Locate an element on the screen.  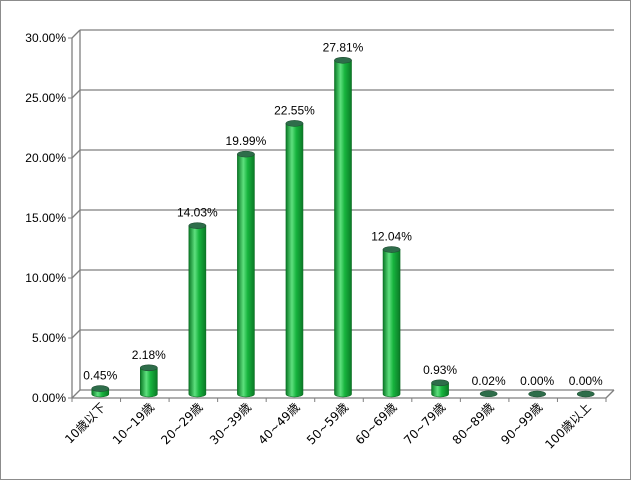
y-tick-label: 5.00% is located at coordinates (49, 338).